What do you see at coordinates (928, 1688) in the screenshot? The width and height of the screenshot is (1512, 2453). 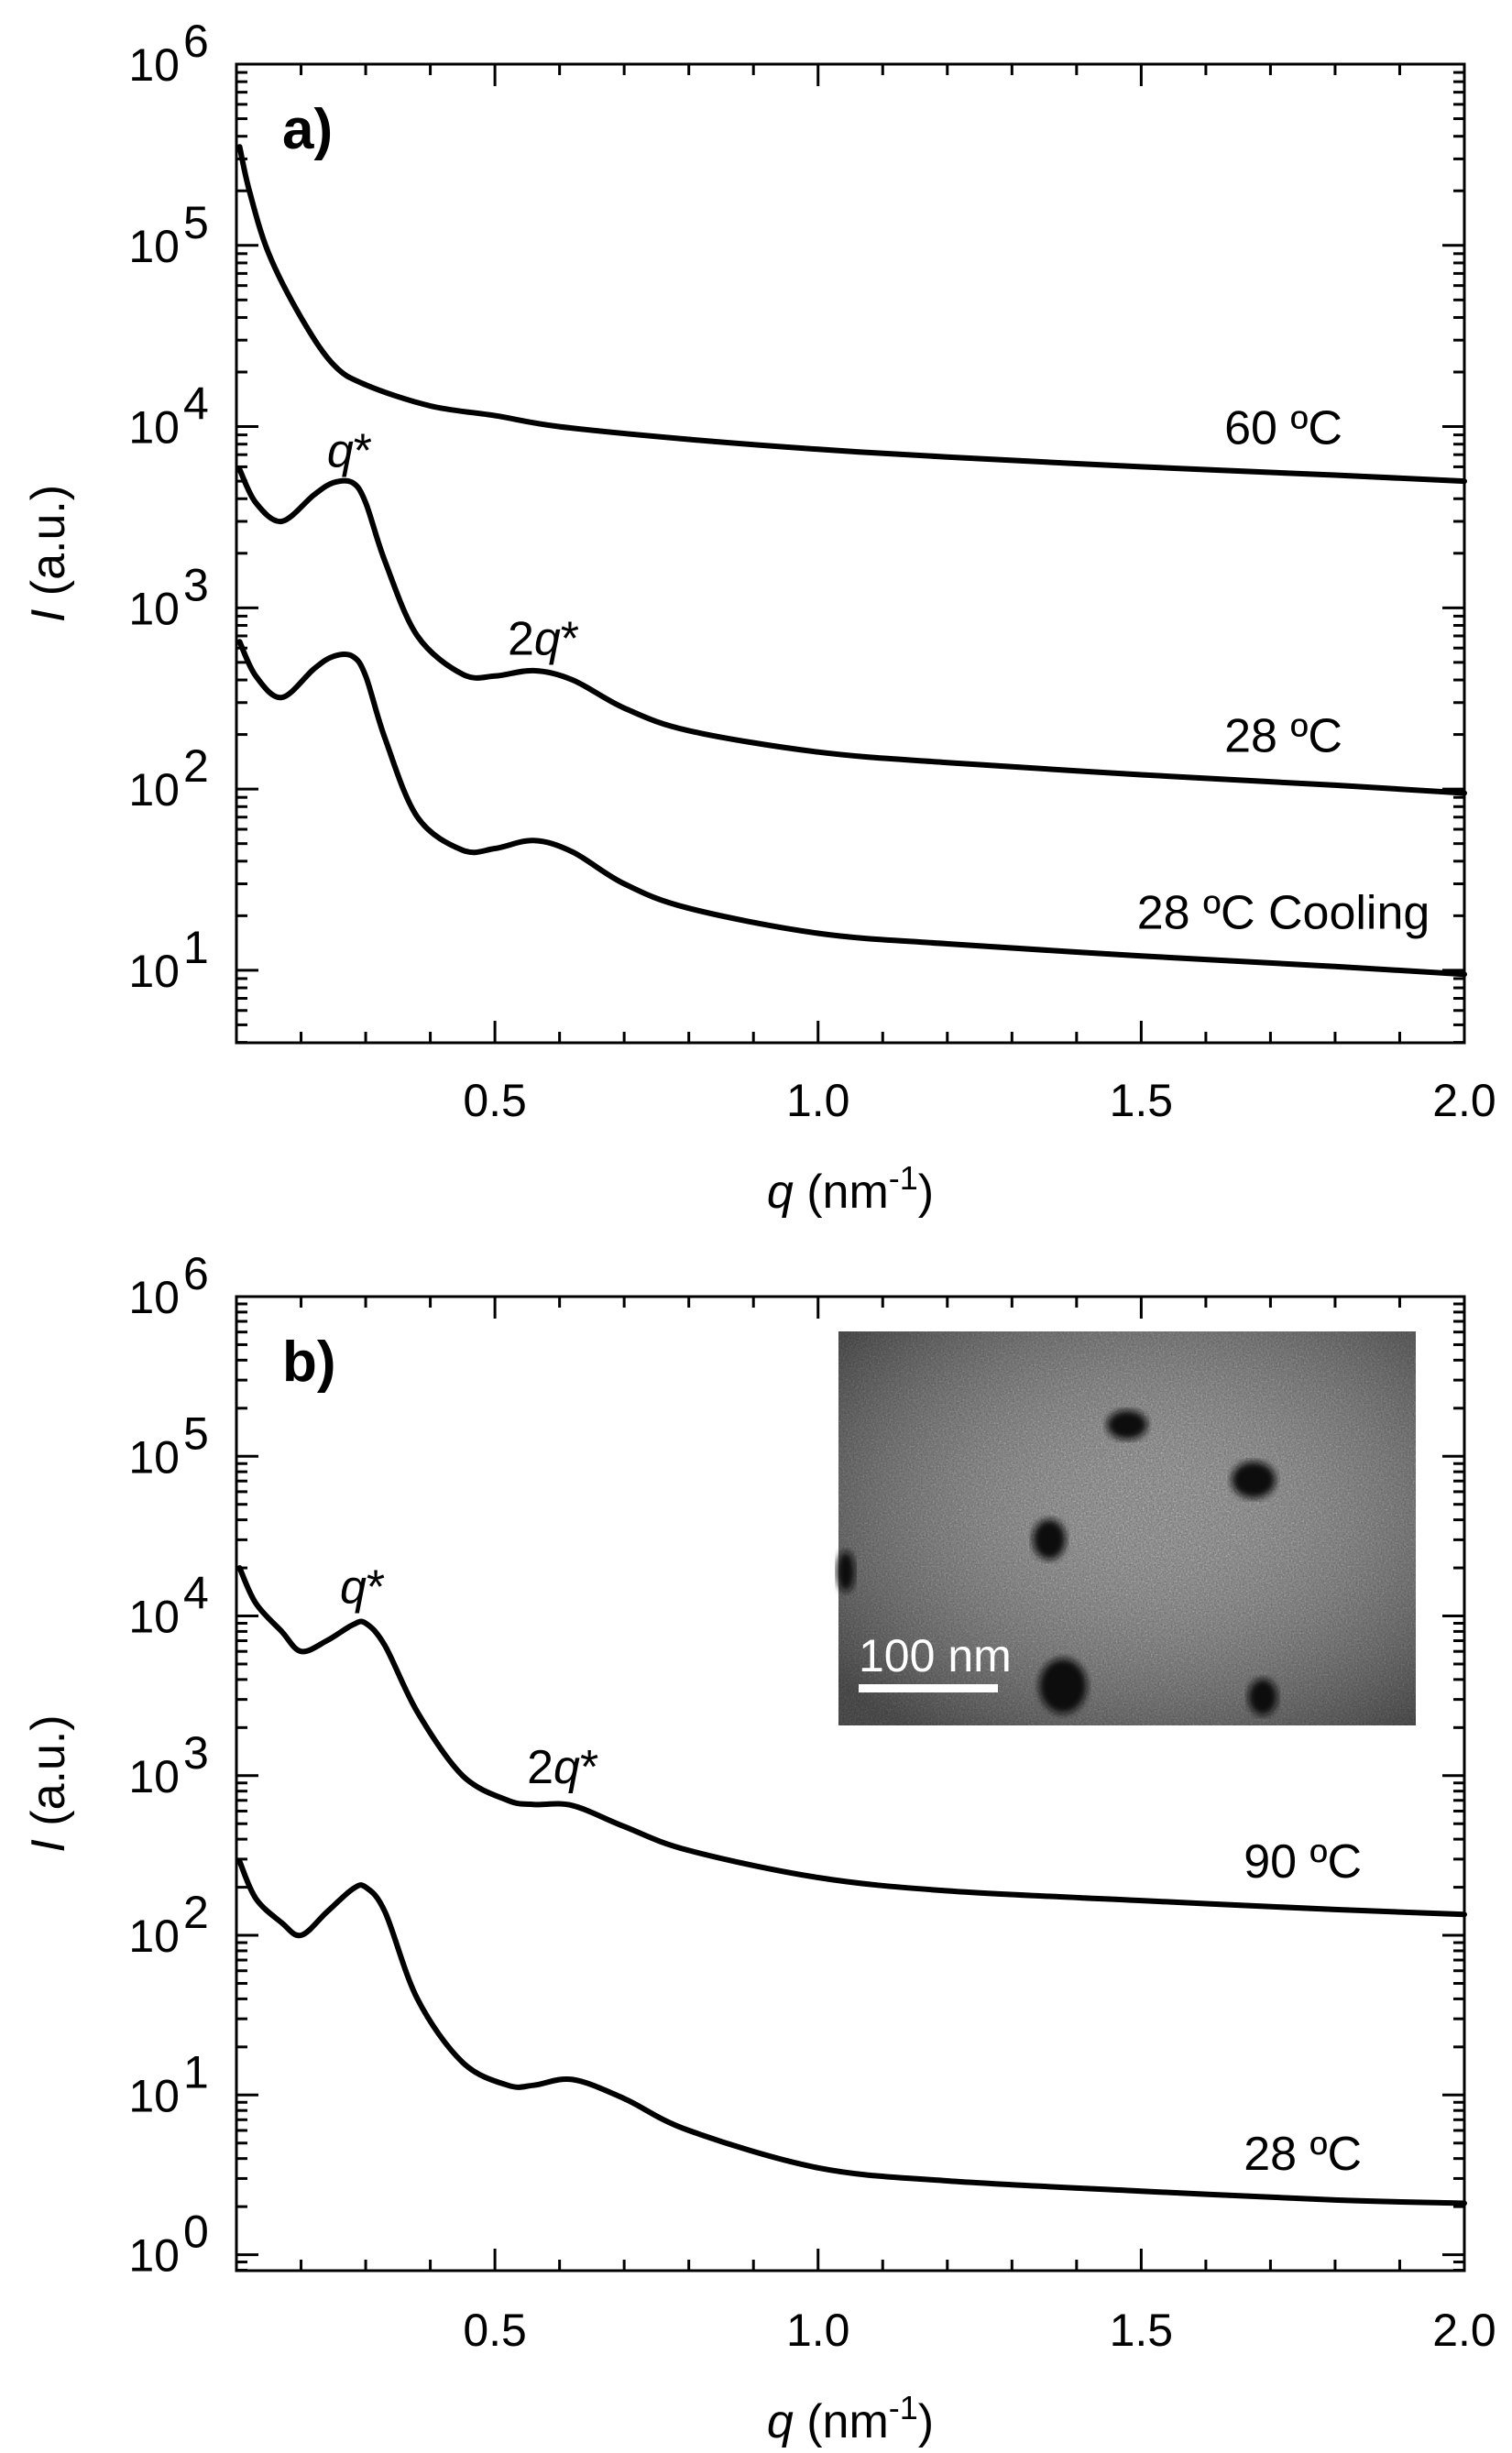 I see `scale-bar` at bounding box center [928, 1688].